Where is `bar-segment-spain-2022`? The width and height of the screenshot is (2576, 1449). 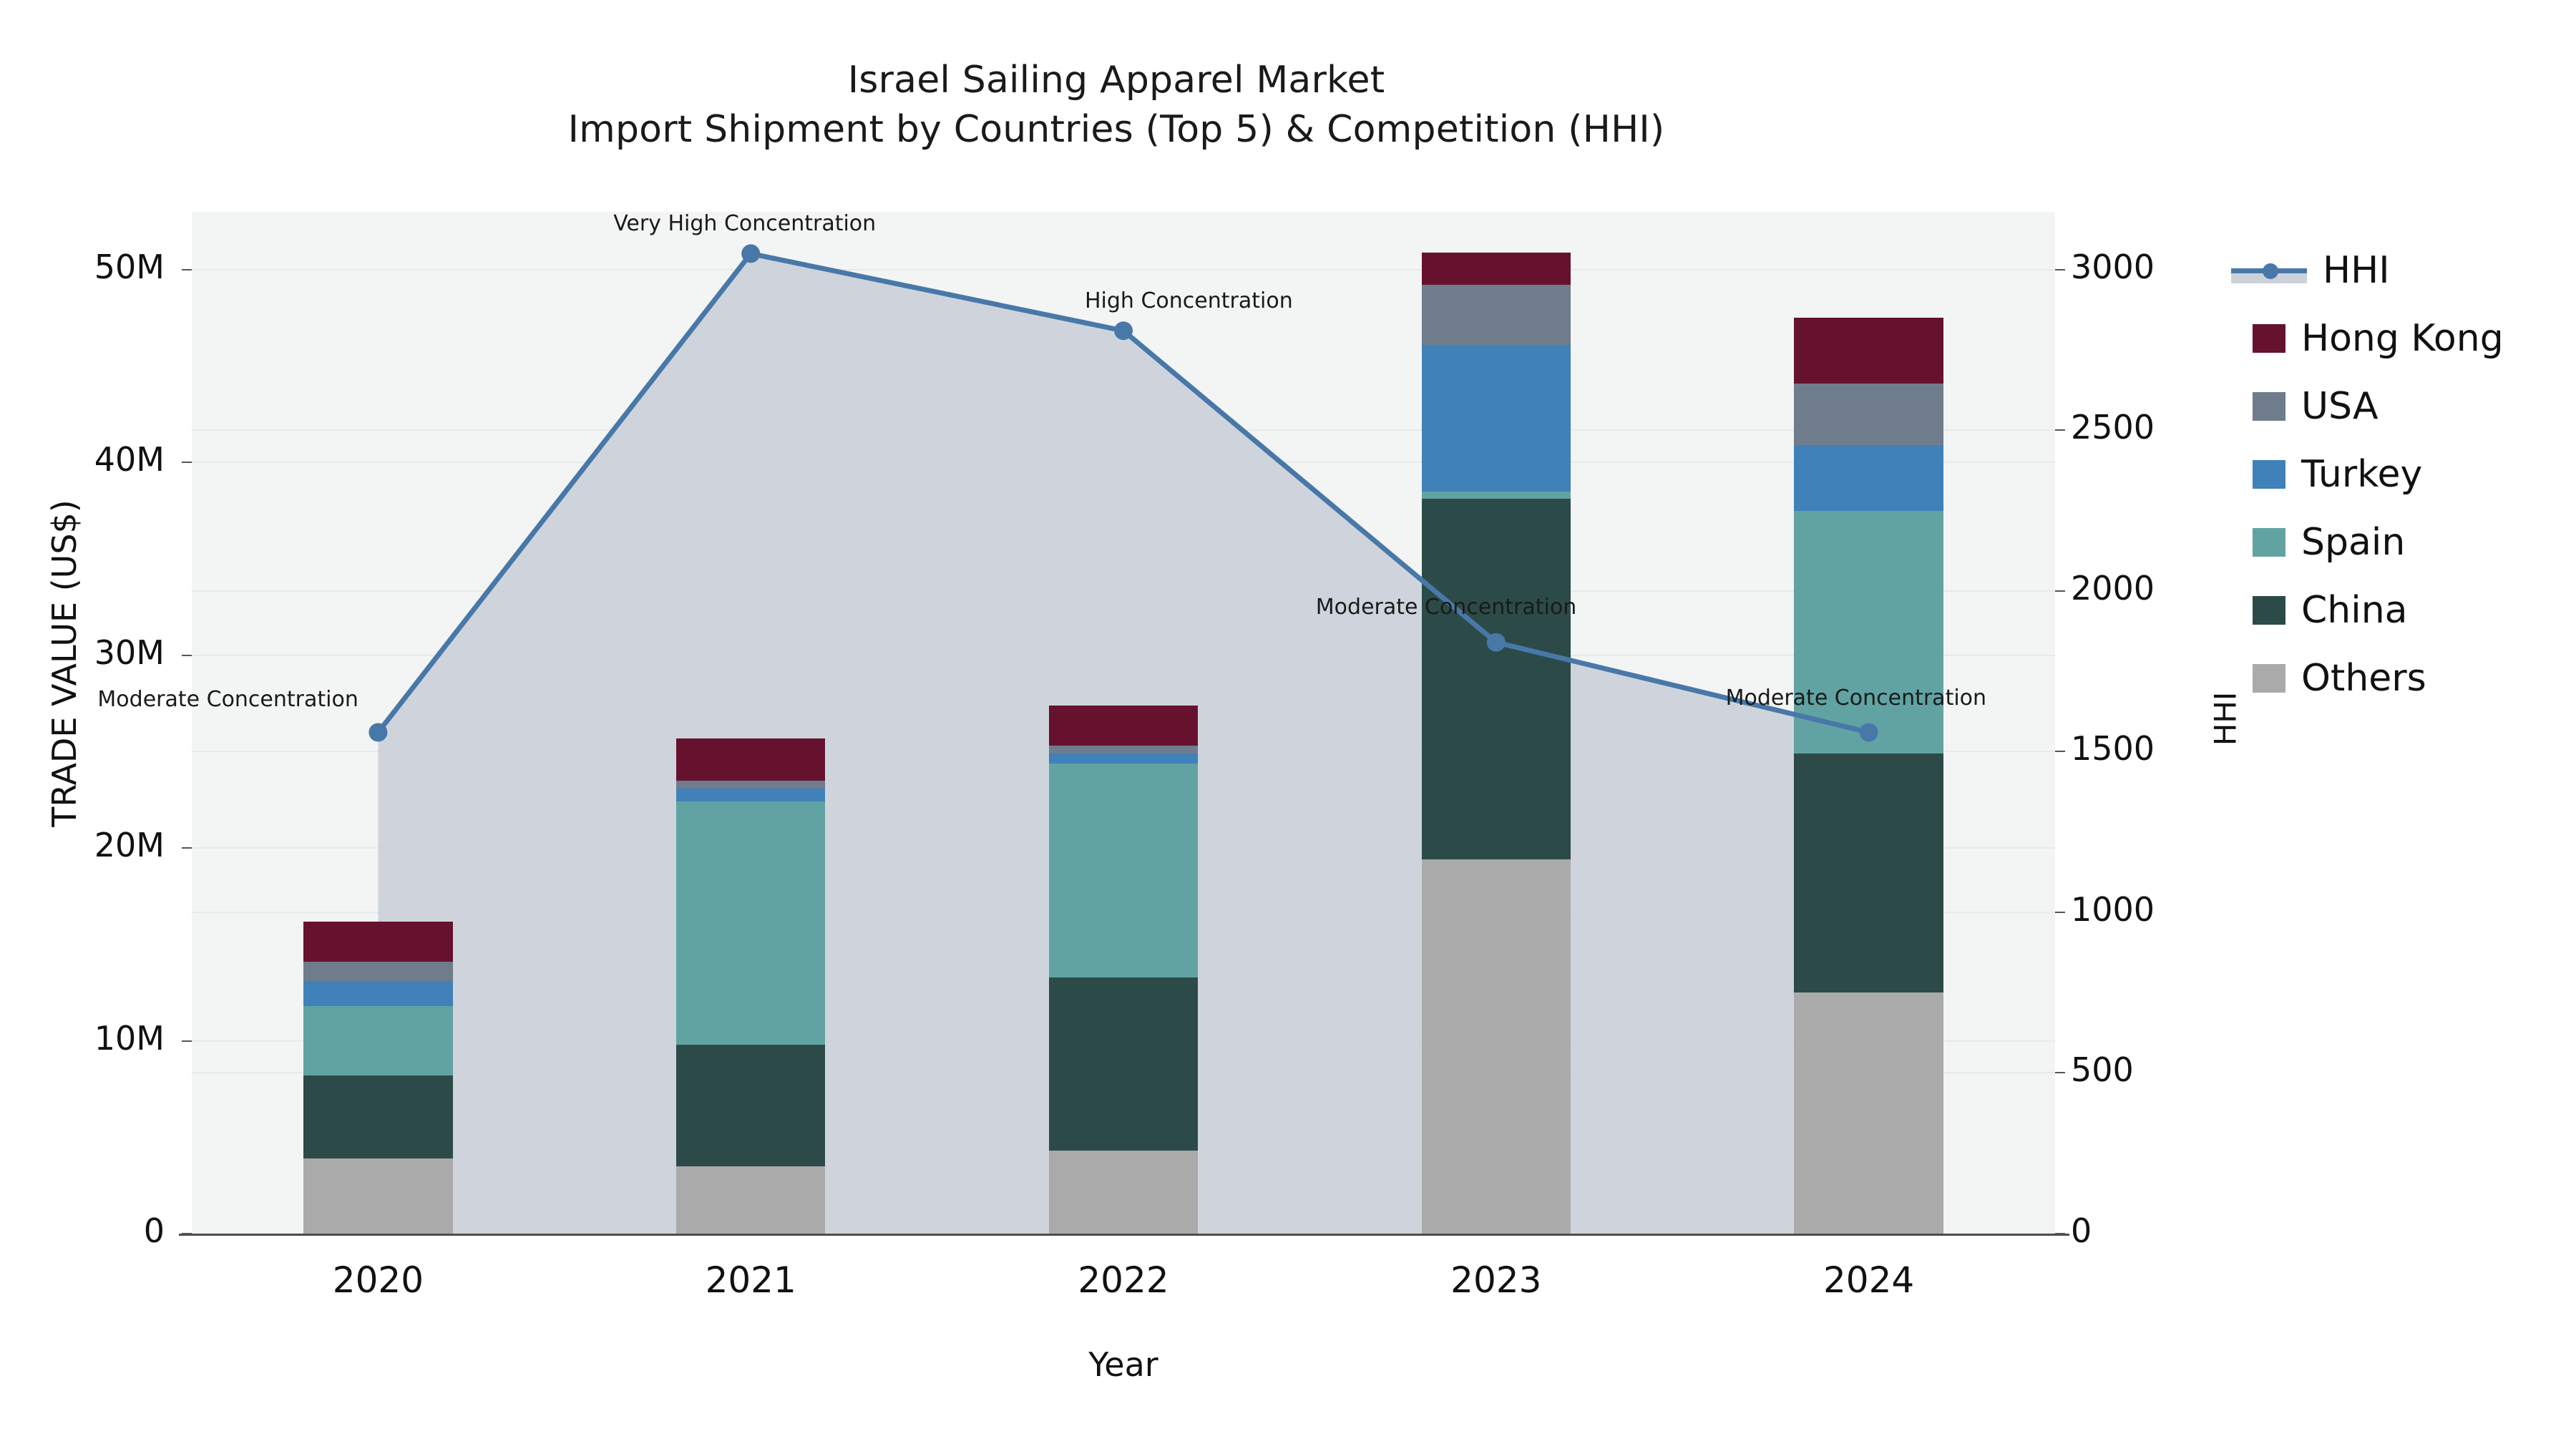
bar-segment-spain-2022 is located at coordinates (1123, 870).